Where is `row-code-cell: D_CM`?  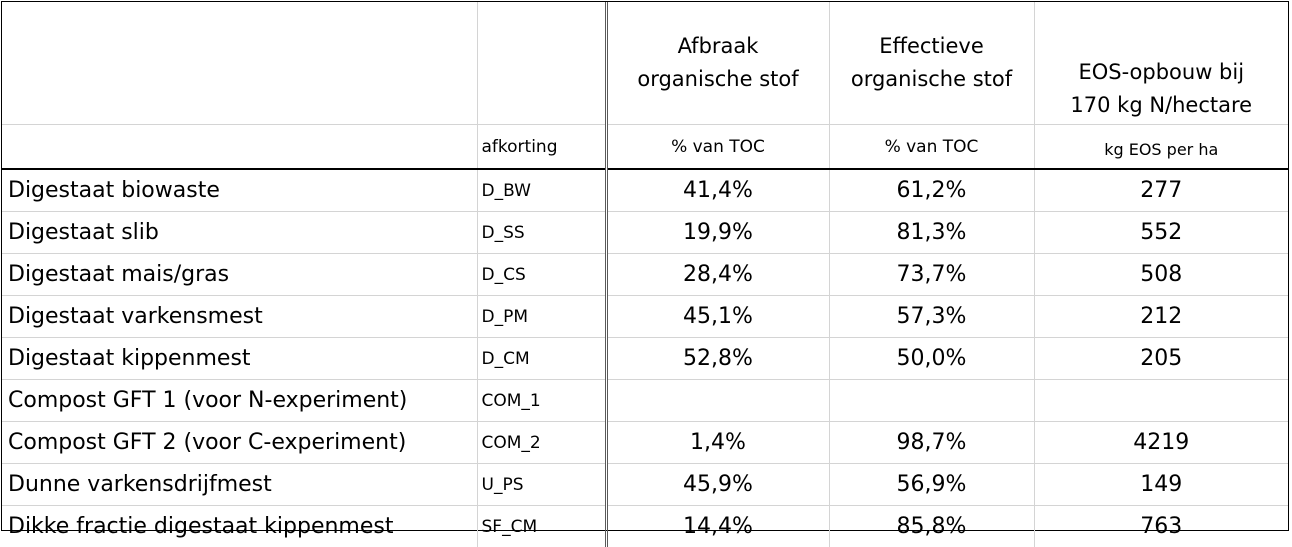
row-code-cell: D_CM is located at coordinates (541, 359).